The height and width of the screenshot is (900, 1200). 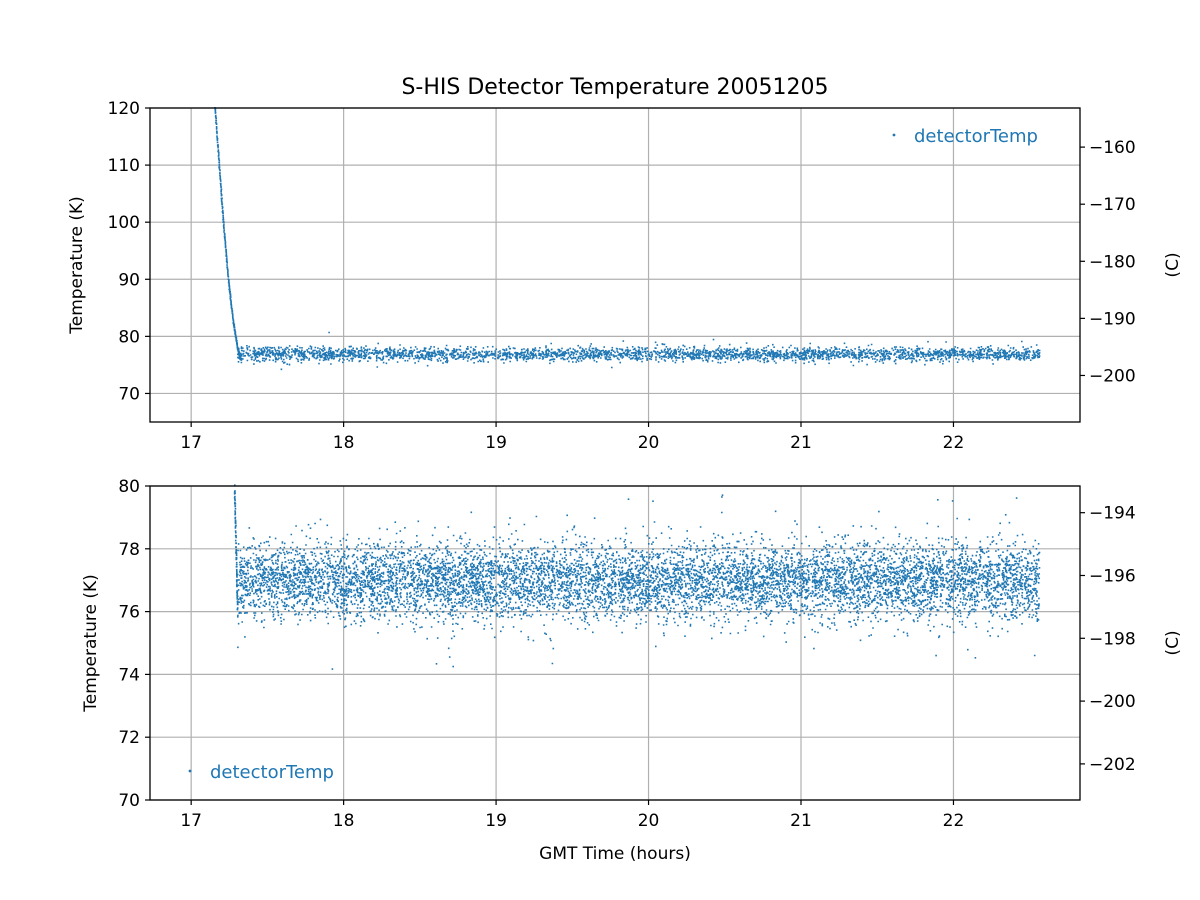 What do you see at coordinates (190, 771) in the screenshot?
I see `bottom-legend-marker` at bounding box center [190, 771].